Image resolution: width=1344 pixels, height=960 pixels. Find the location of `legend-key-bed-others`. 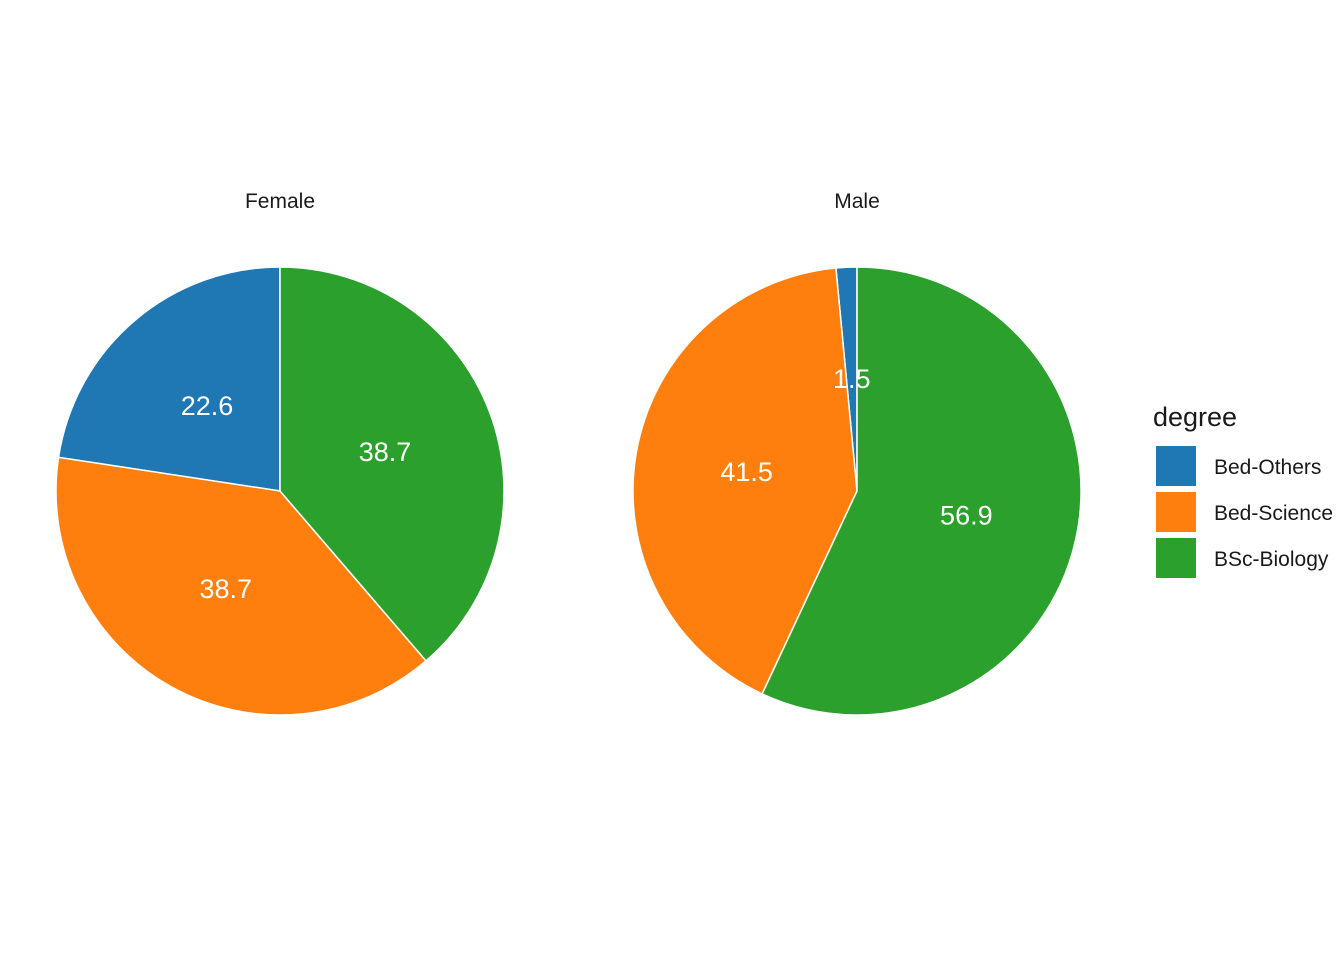

legend-key-bed-others is located at coordinates (1176, 466).